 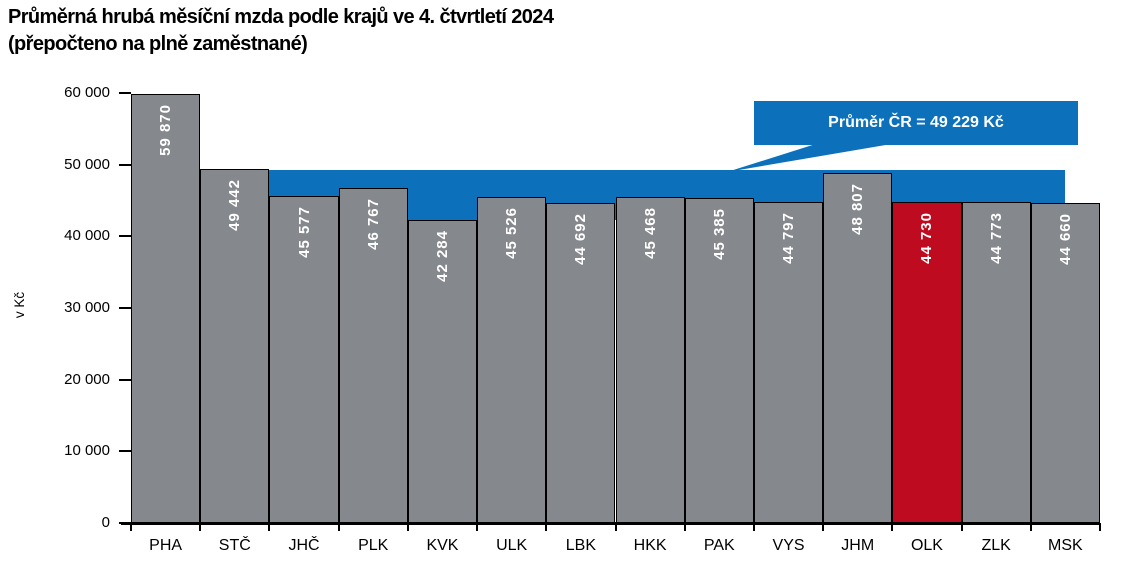 I want to click on x-category-label: OLK, so click(x=926, y=545).